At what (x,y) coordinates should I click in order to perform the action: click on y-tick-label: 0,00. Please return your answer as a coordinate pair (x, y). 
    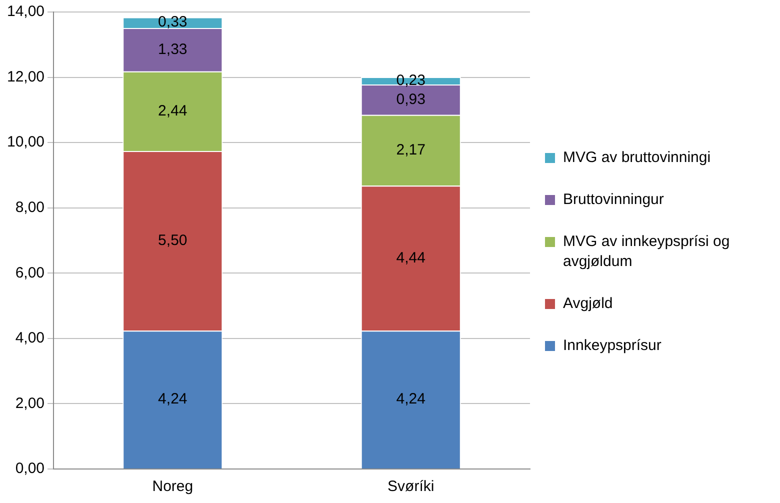
    Looking at the image, I should click on (30, 469).